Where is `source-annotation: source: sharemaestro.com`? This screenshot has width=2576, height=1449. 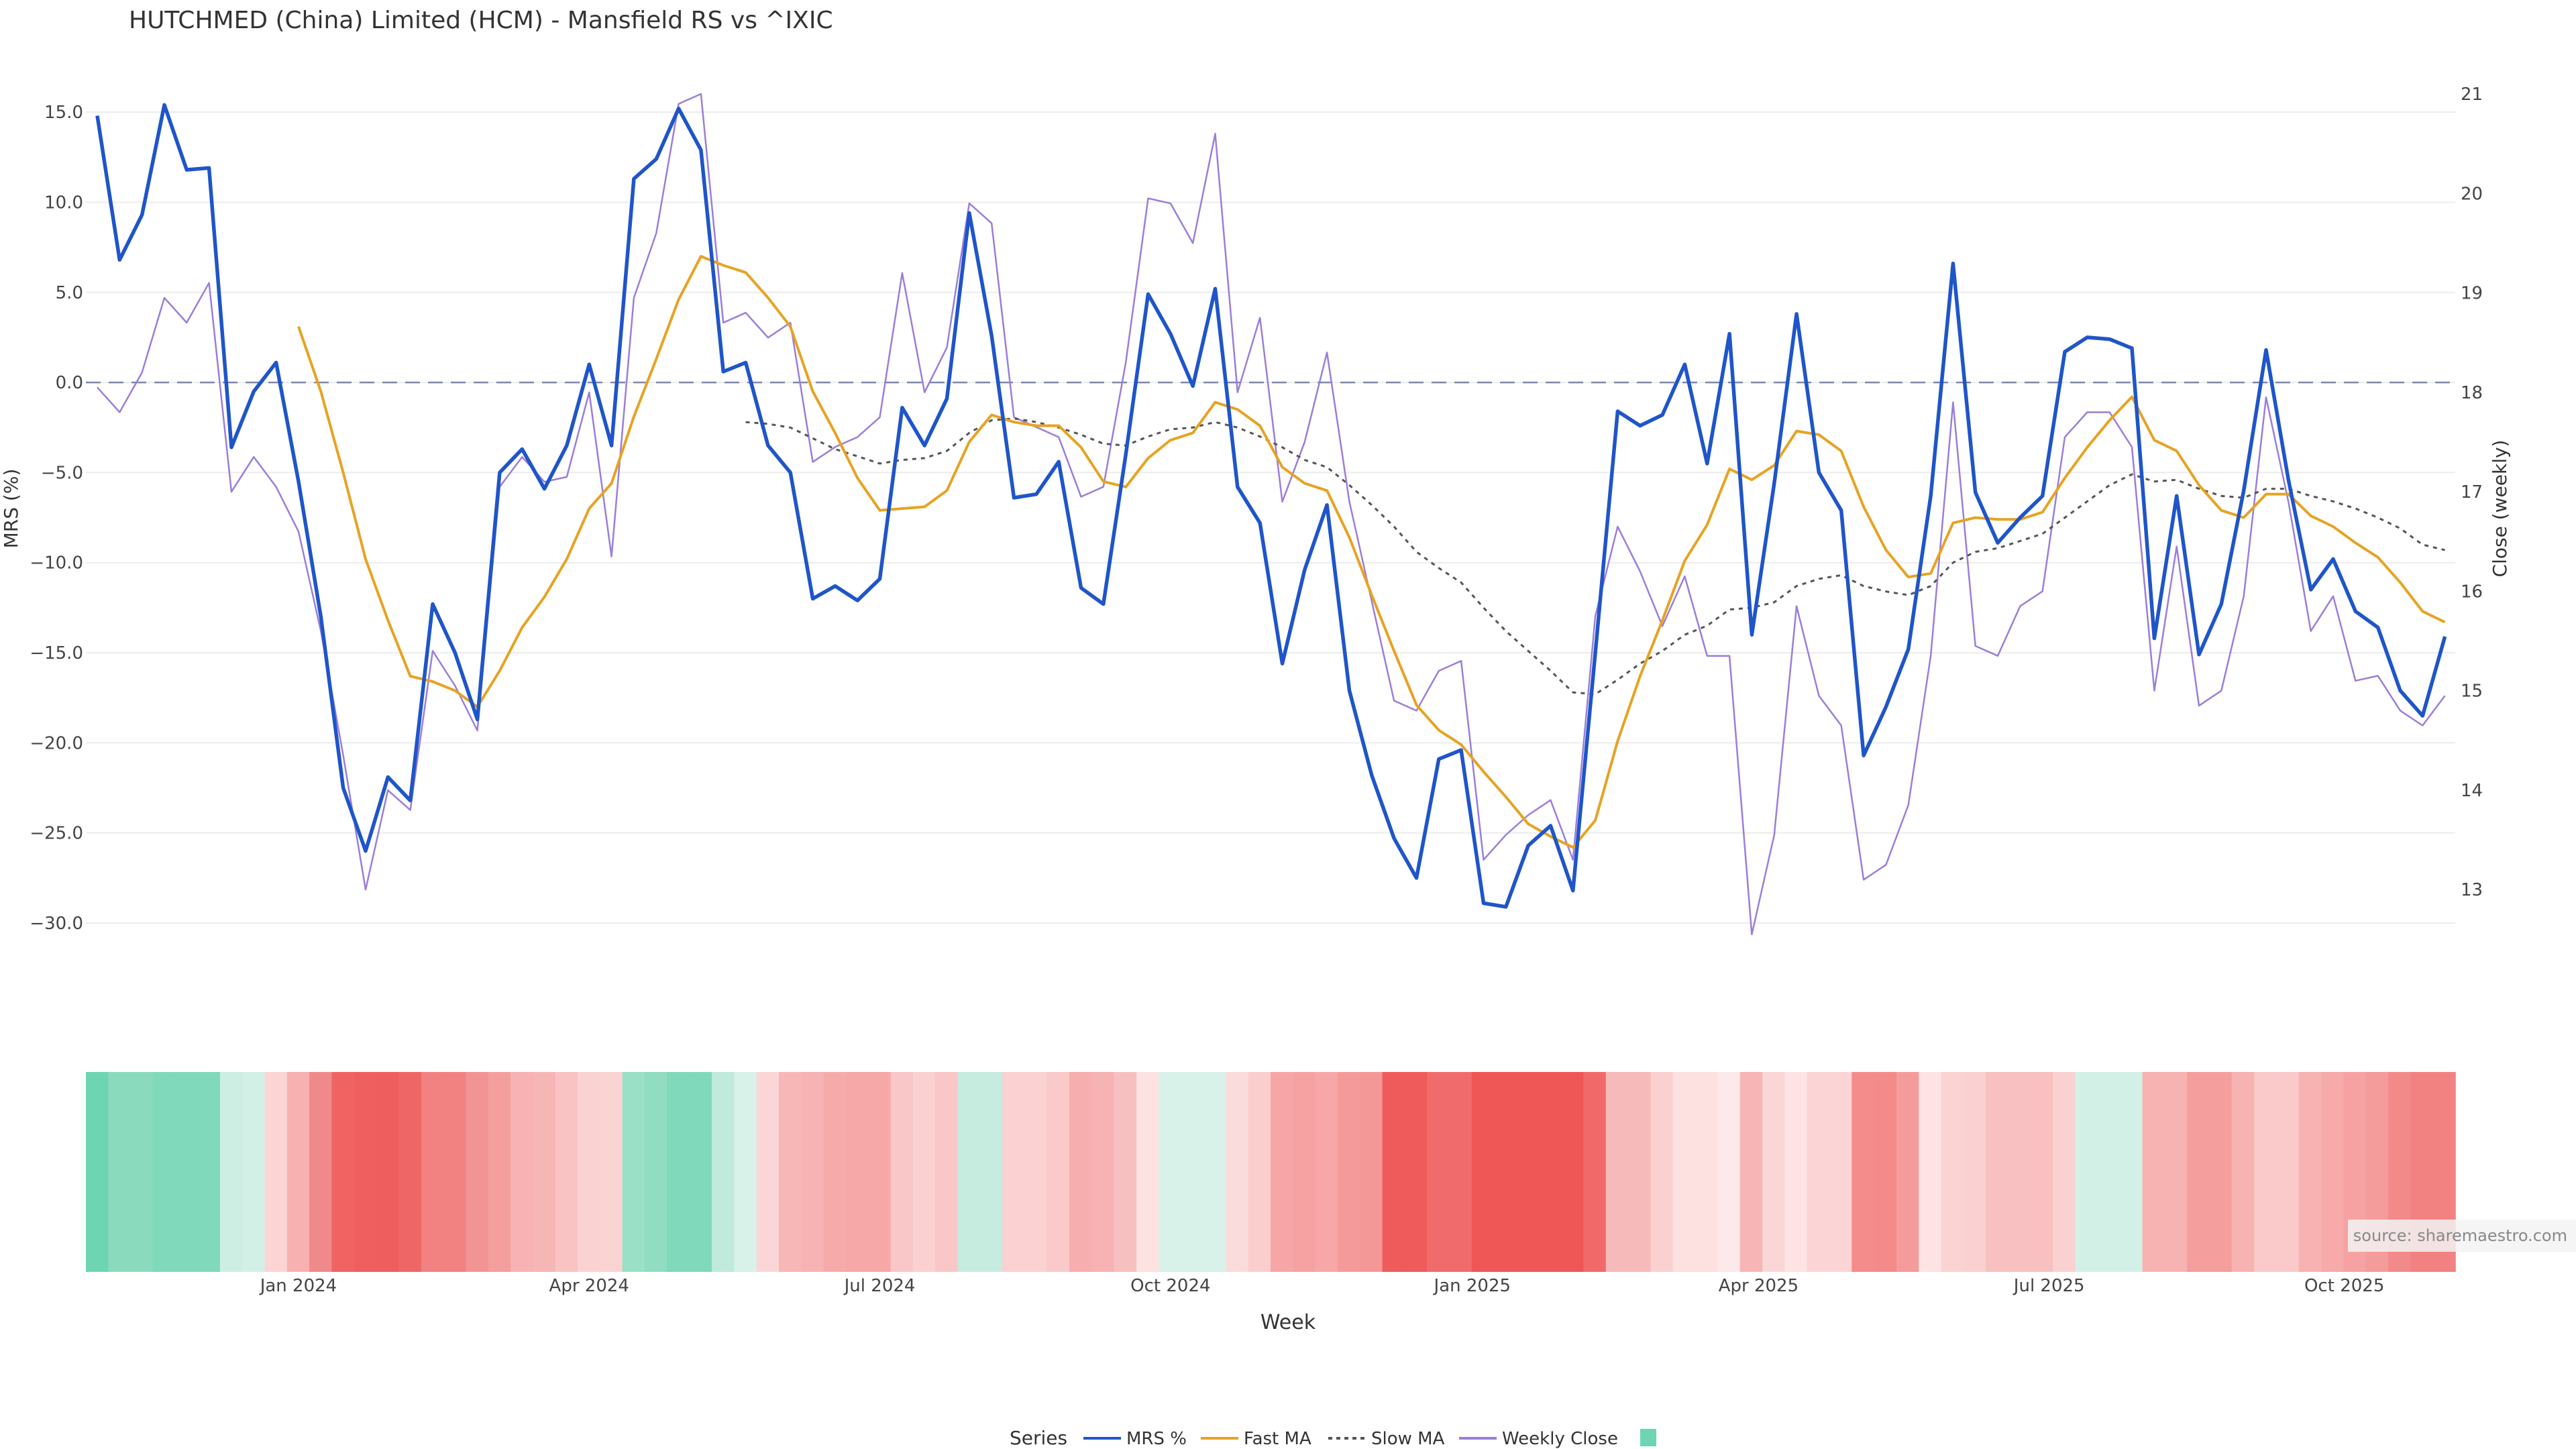
source-annotation: source: sharemaestro.com is located at coordinates (2460, 1235).